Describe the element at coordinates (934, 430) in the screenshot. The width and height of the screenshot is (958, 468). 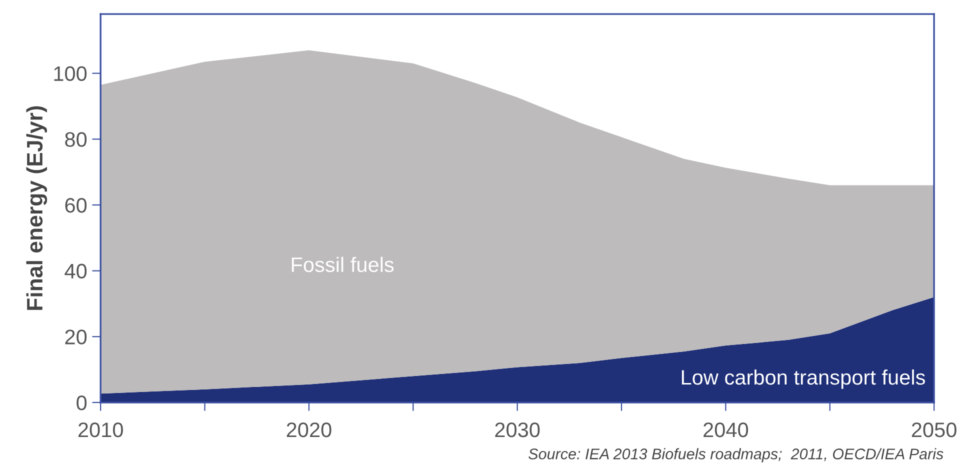
I see `x-tick-label: 2050` at that location.